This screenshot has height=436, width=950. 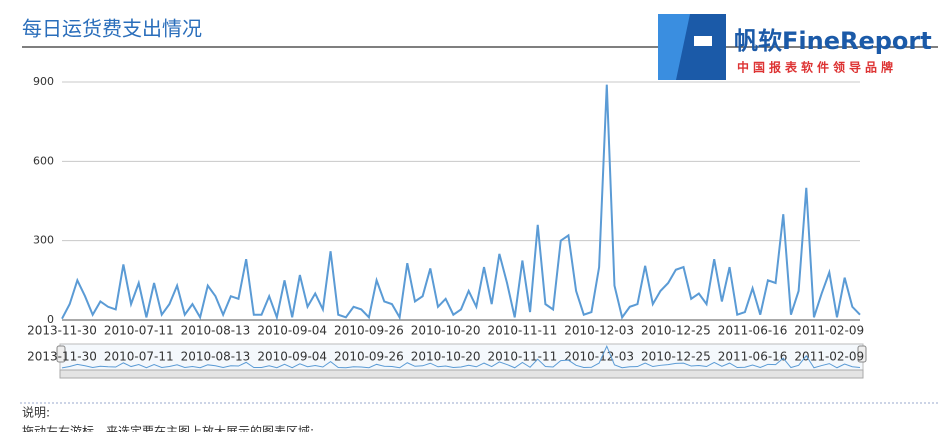 What do you see at coordinates (461, 374) in the screenshot?
I see `scrollbar` at bounding box center [461, 374].